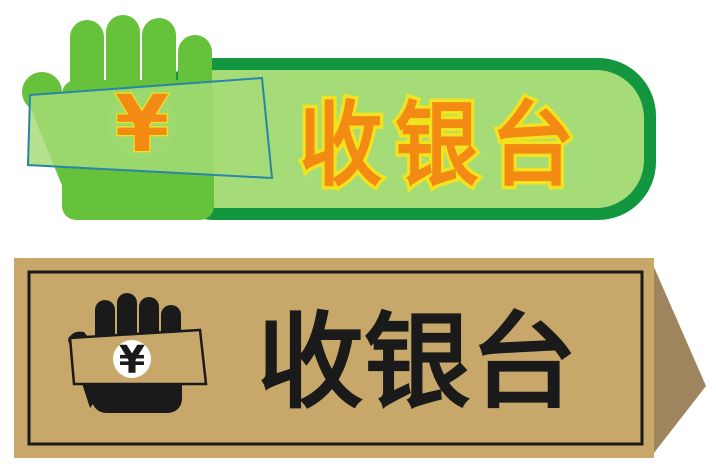 This screenshot has height=473, width=716. I want to click on yen-coin-icon: ¥, so click(142, 125).